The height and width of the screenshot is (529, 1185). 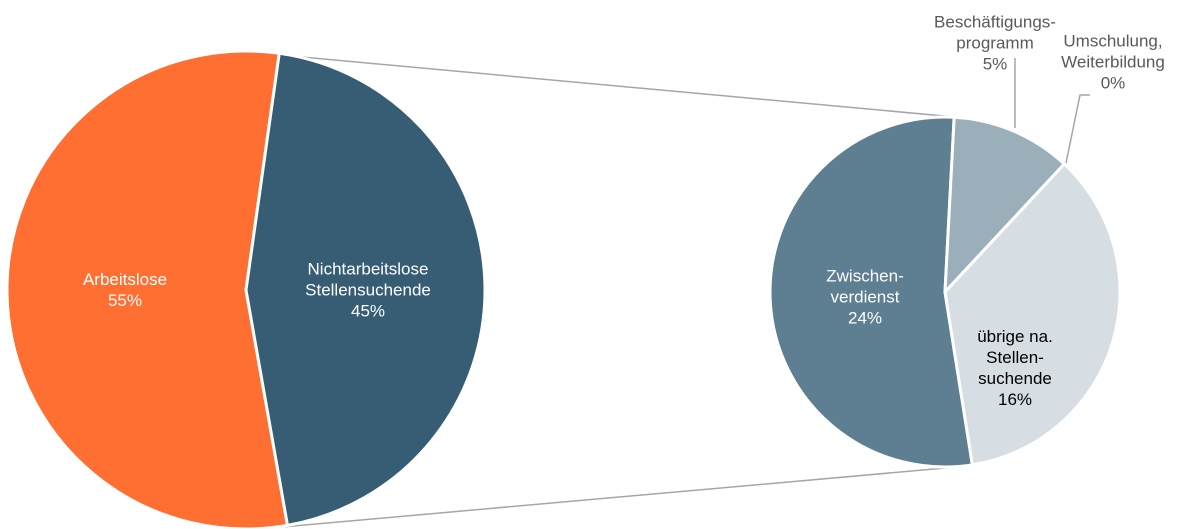 What do you see at coordinates (1113, 51) in the screenshot?
I see `category-label: Umschulung, Weiterbildung` at bounding box center [1113, 51].